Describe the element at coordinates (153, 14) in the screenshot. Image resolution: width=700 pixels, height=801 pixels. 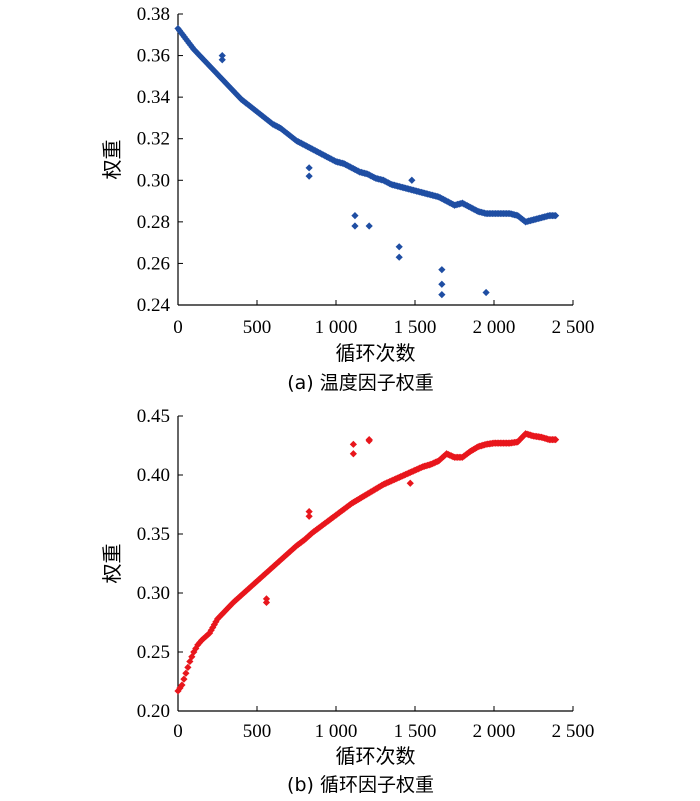
I see `y-tick-label: 0.38` at that location.